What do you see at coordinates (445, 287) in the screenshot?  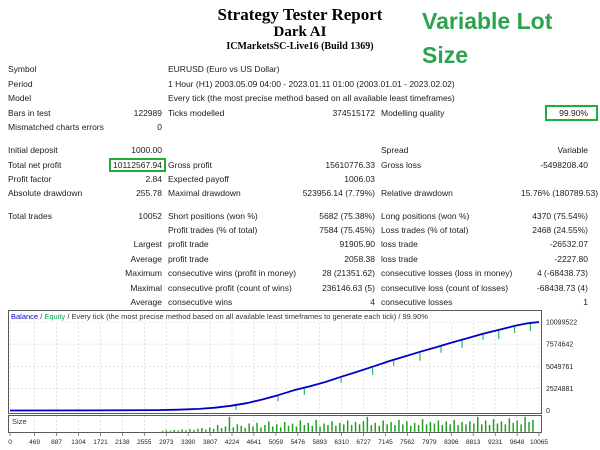 I see `table-cell: consecutive loss (count of losses)` at bounding box center [445, 287].